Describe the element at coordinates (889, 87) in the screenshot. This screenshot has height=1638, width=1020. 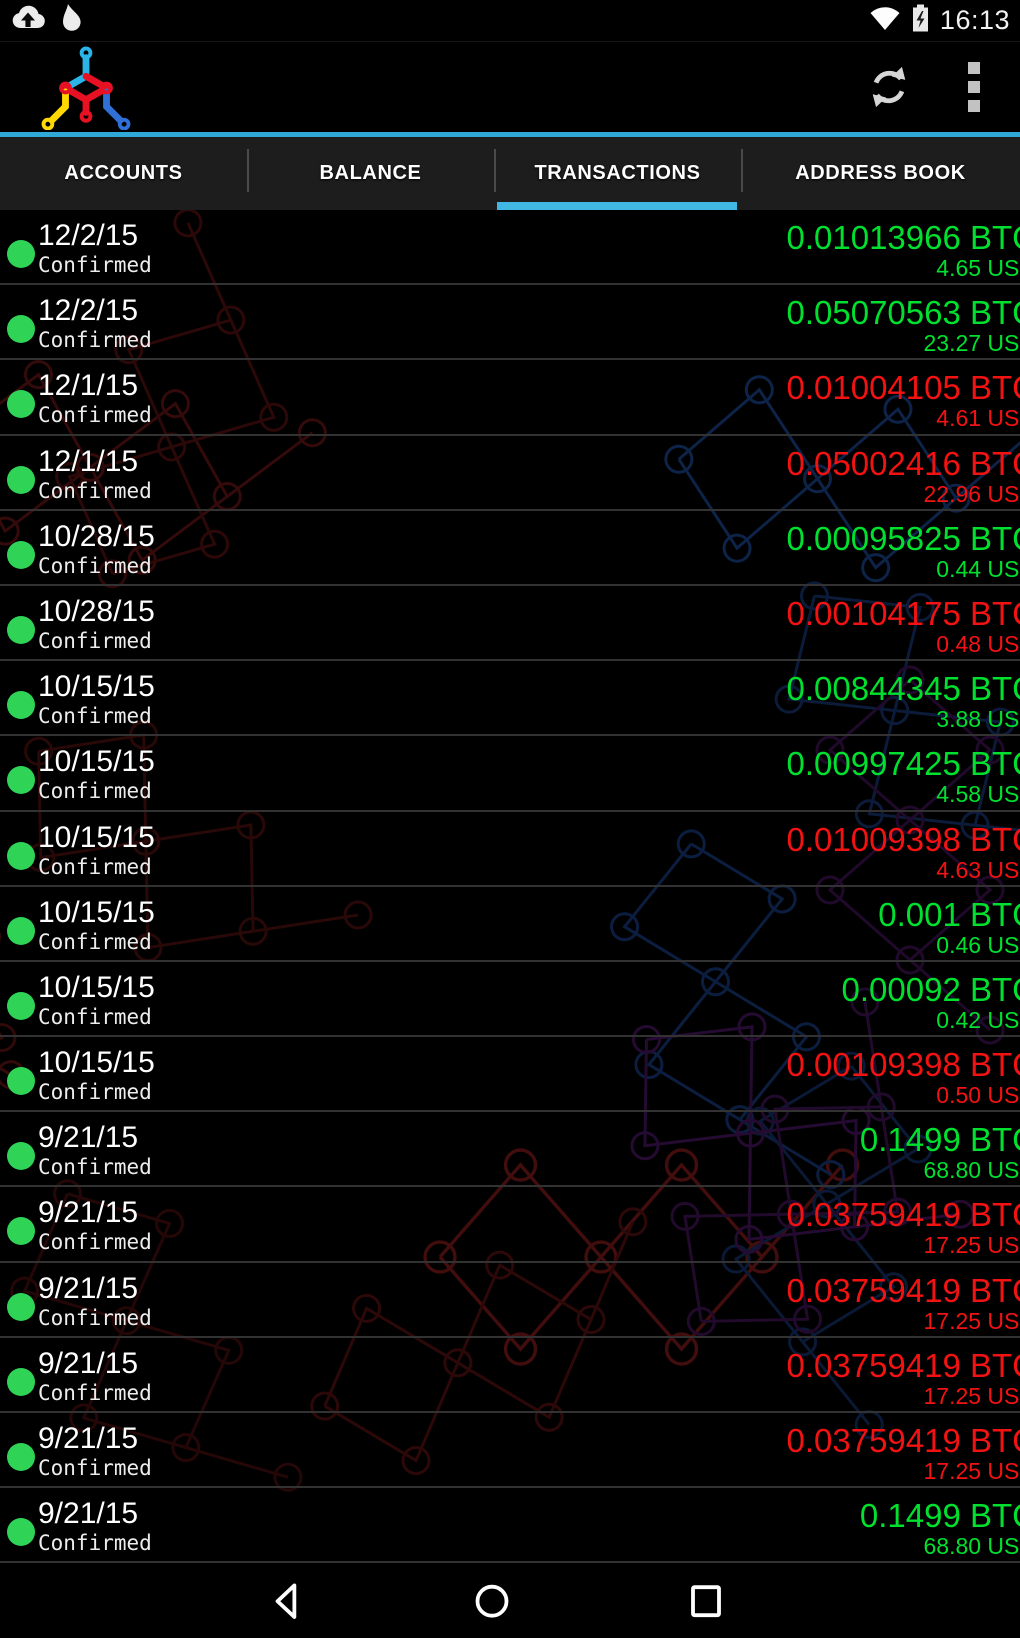
I see `refresh-icon` at that location.